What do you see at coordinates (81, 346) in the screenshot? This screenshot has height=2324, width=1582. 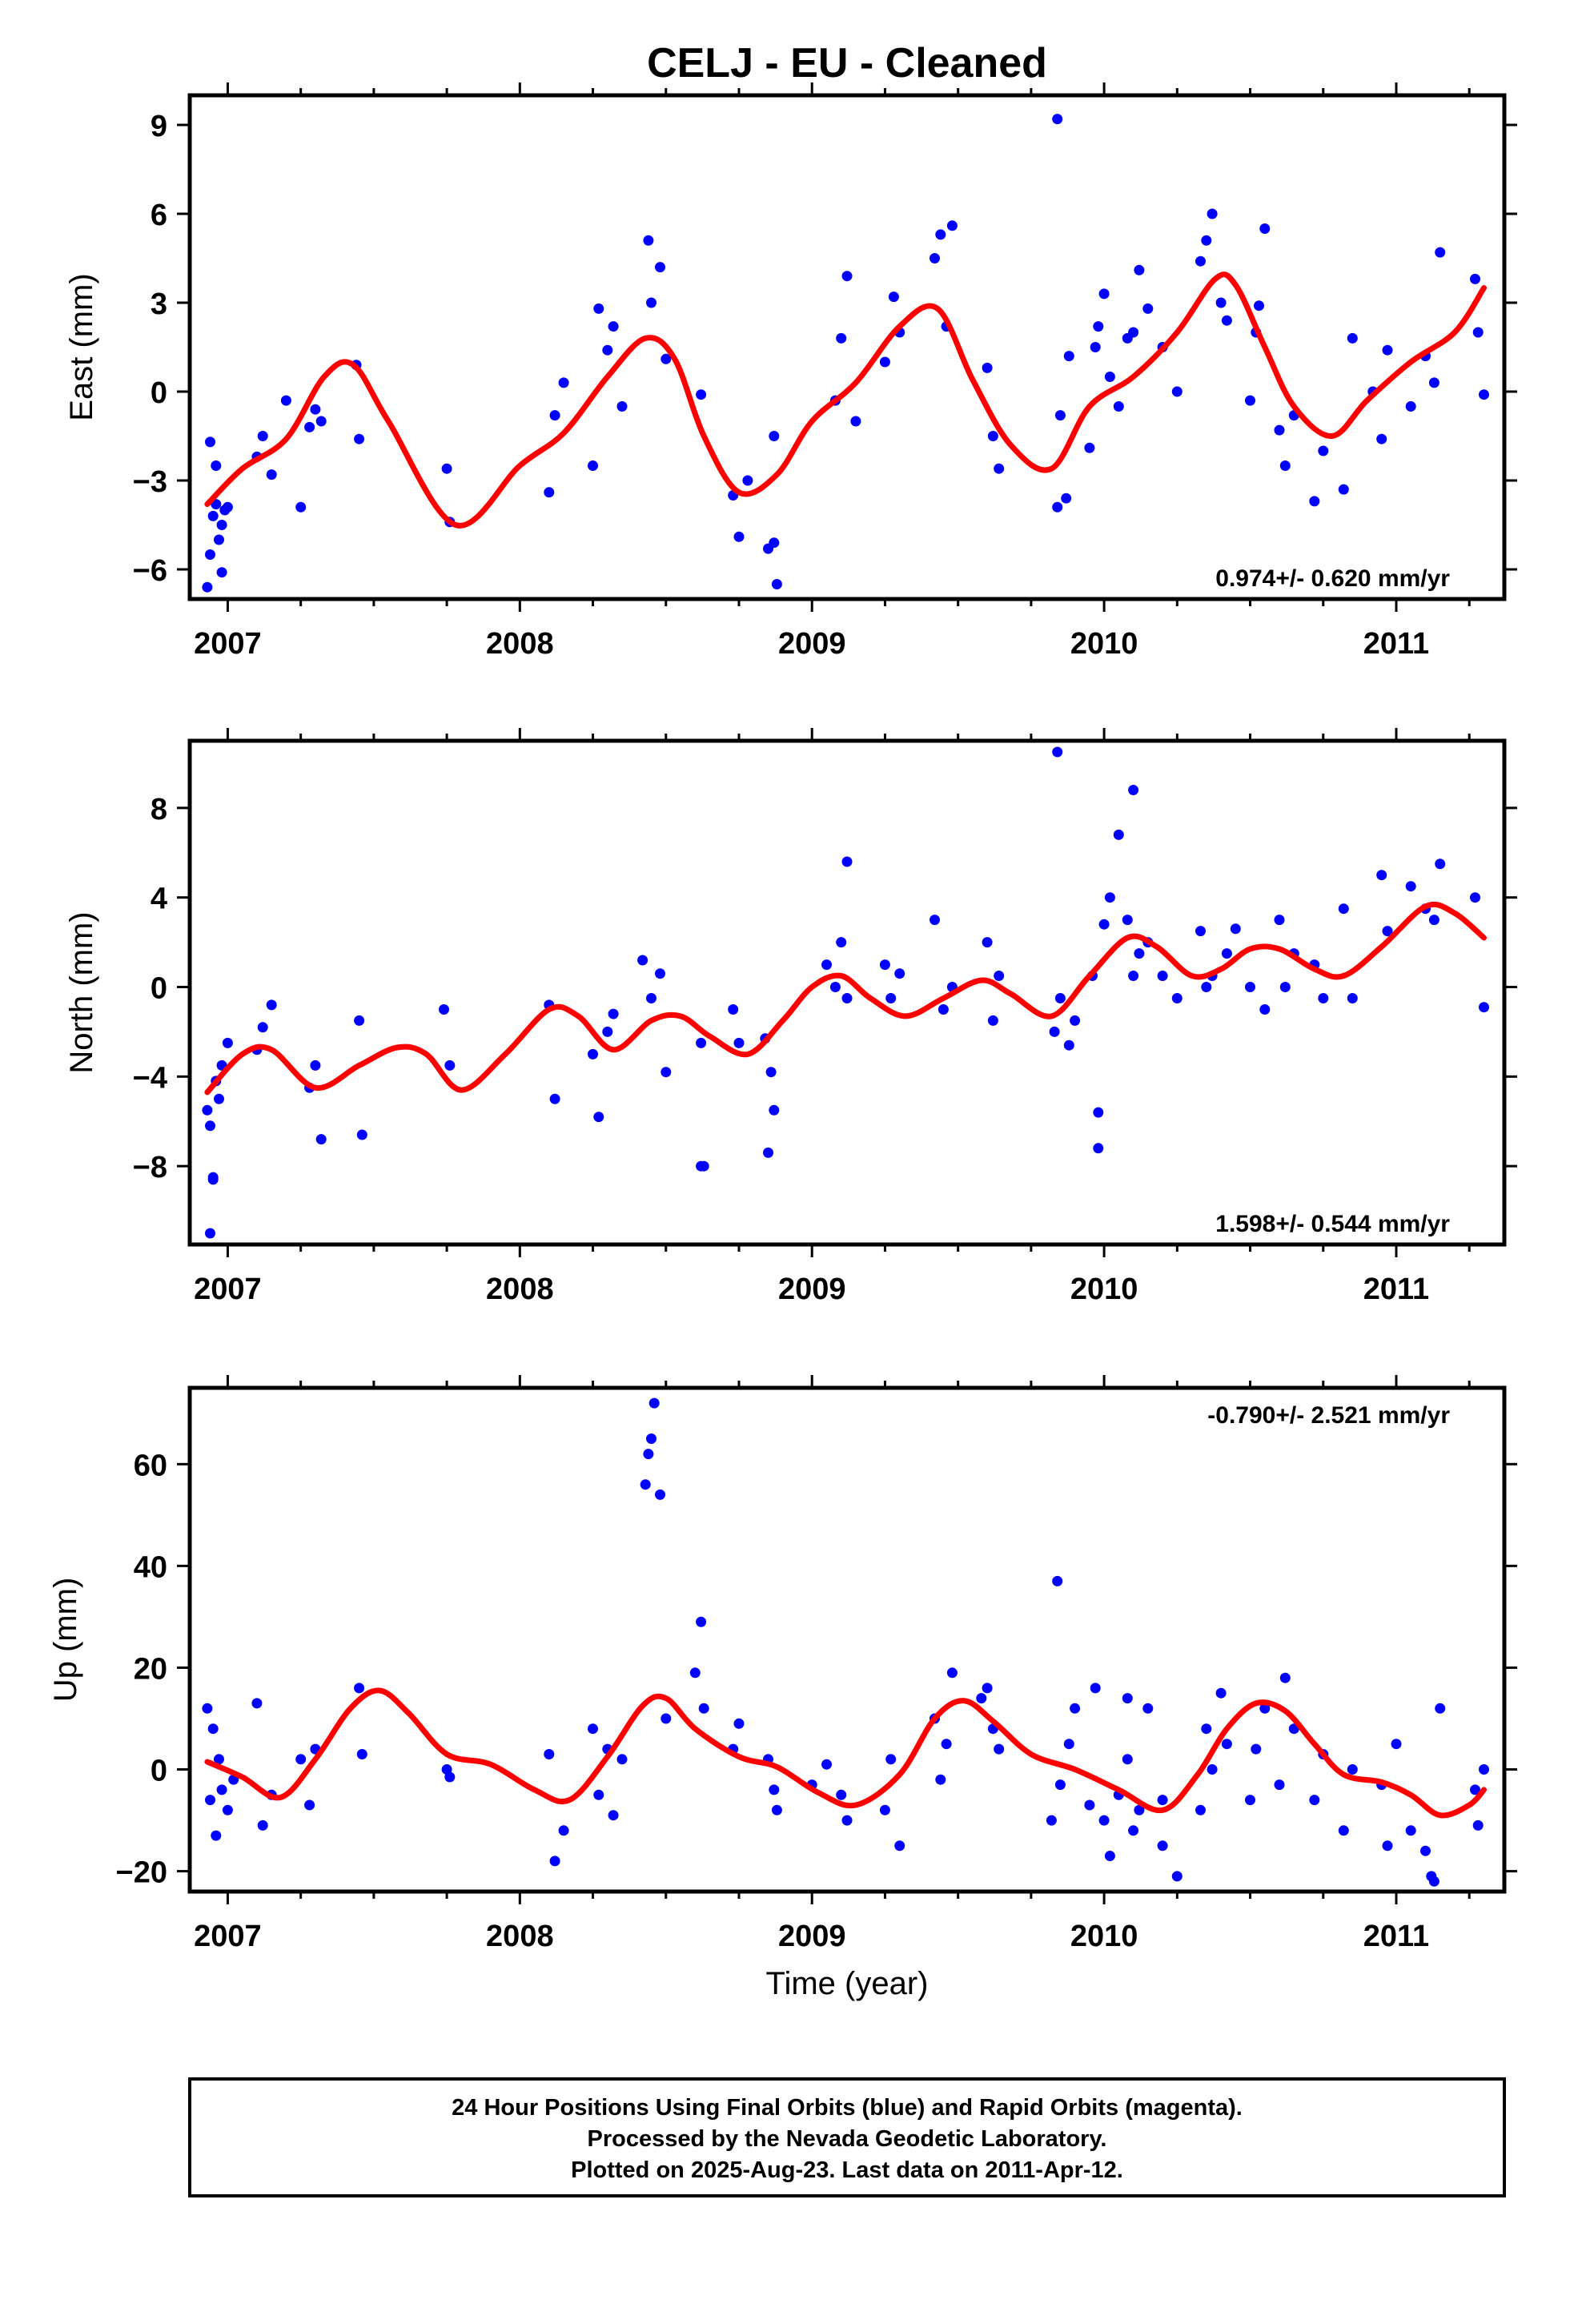 I see `y-axis-label: East (mm)` at bounding box center [81, 346].